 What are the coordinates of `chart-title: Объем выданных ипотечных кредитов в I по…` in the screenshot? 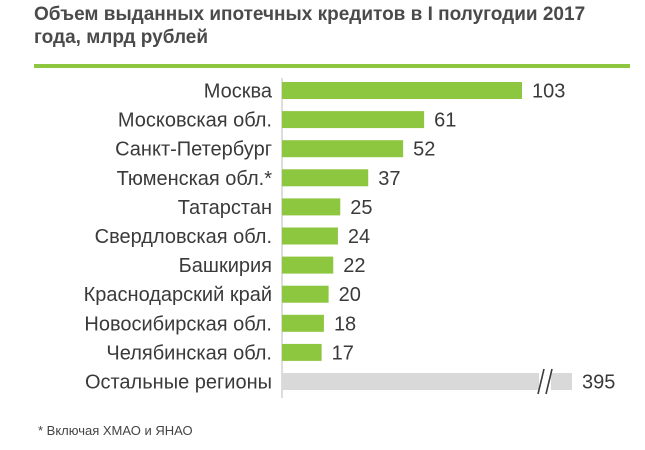 It's located at (310, 26).